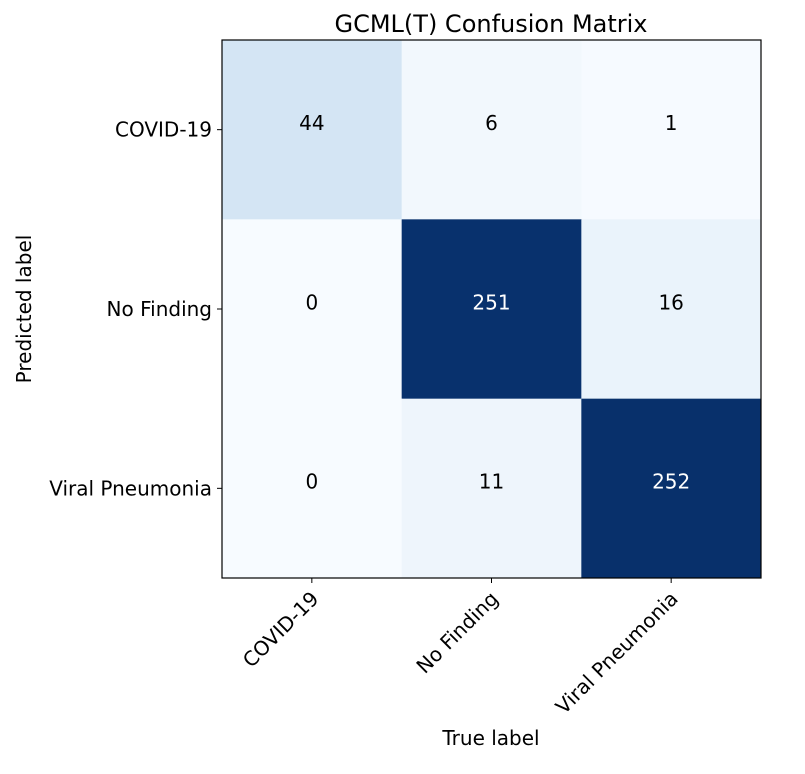 This screenshot has height=774, width=805. What do you see at coordinates (490, 738) in the screenshot?
I see `x-axis-label: True label` at bounding box center [490, 738].